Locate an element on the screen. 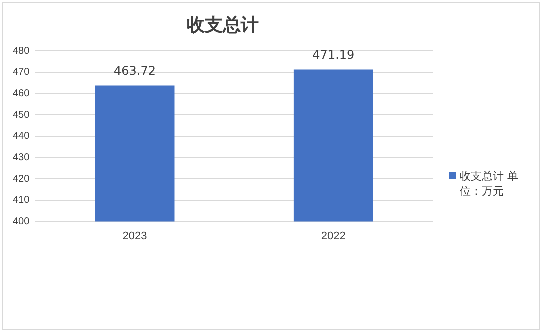 The width and height of the screenshot is (540, 332). y-tick-label: 470 is located at coordinates (21, 72).